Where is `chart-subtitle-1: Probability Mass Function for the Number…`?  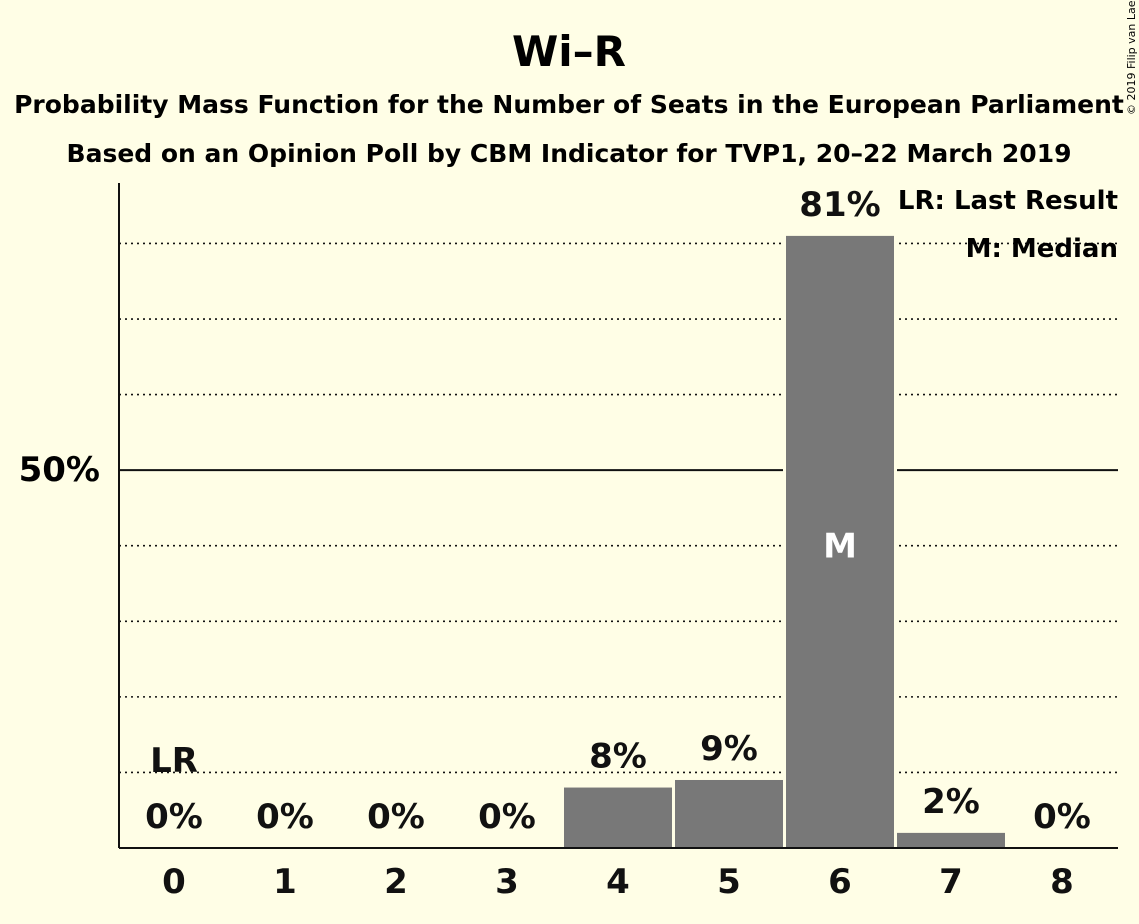
chart-subtitle-1: Probability Mass Function for the Number… is located at coordinates (569, 104).